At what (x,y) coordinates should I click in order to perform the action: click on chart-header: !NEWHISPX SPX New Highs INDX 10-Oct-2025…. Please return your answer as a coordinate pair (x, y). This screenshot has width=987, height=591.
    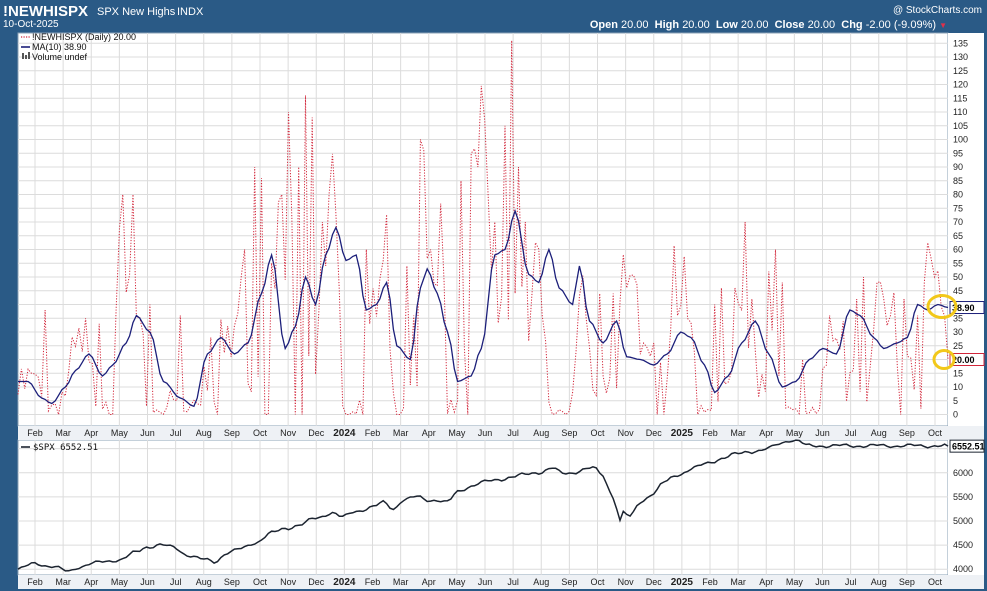
    Looking at the image, I should click on (493, 16).